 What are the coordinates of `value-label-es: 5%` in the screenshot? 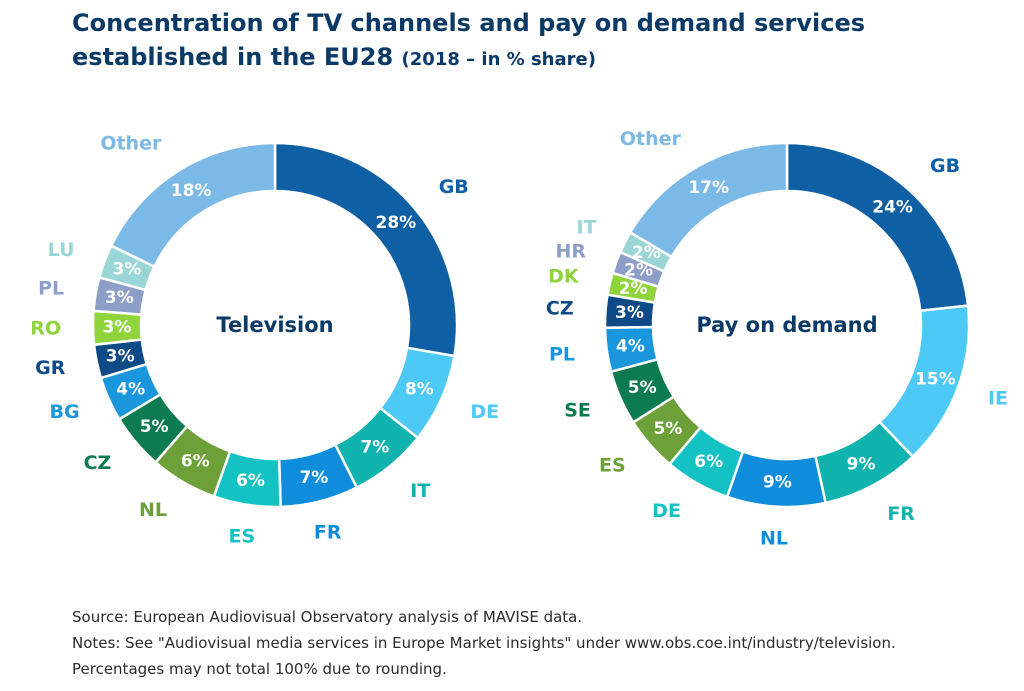 It's located at (667, 429).